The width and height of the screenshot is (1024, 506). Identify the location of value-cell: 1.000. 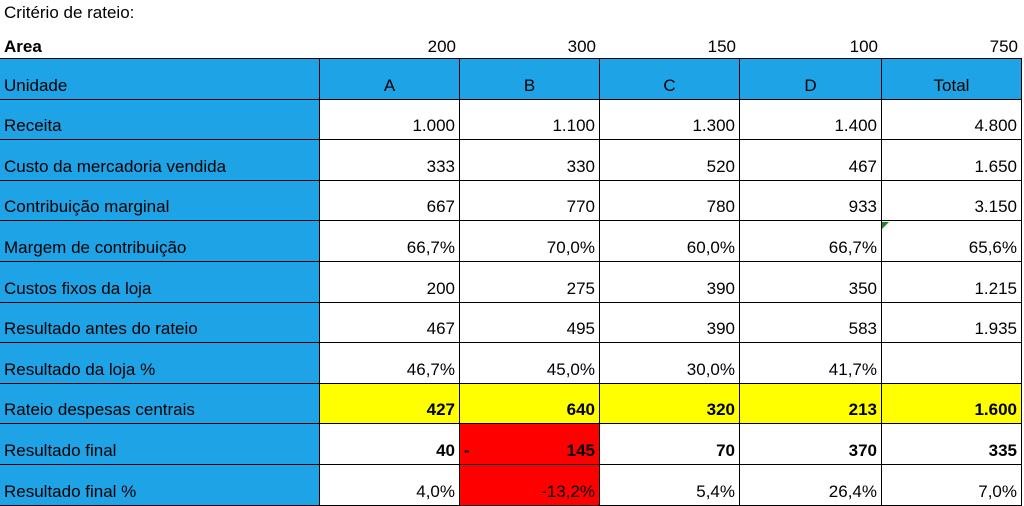
(390, 120).